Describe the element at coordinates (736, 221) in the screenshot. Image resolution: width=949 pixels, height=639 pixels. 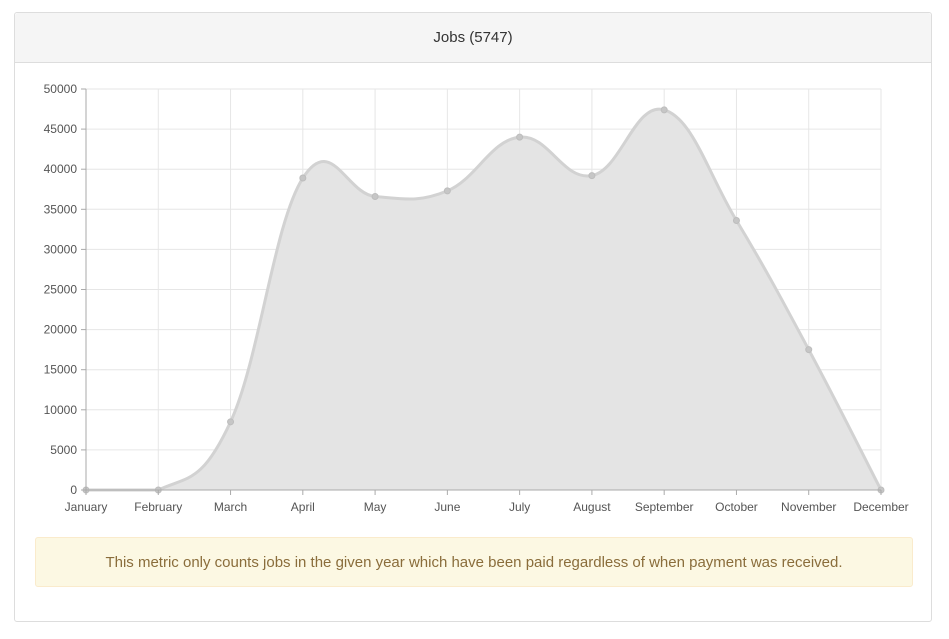
I see `data-point-october` at that location.